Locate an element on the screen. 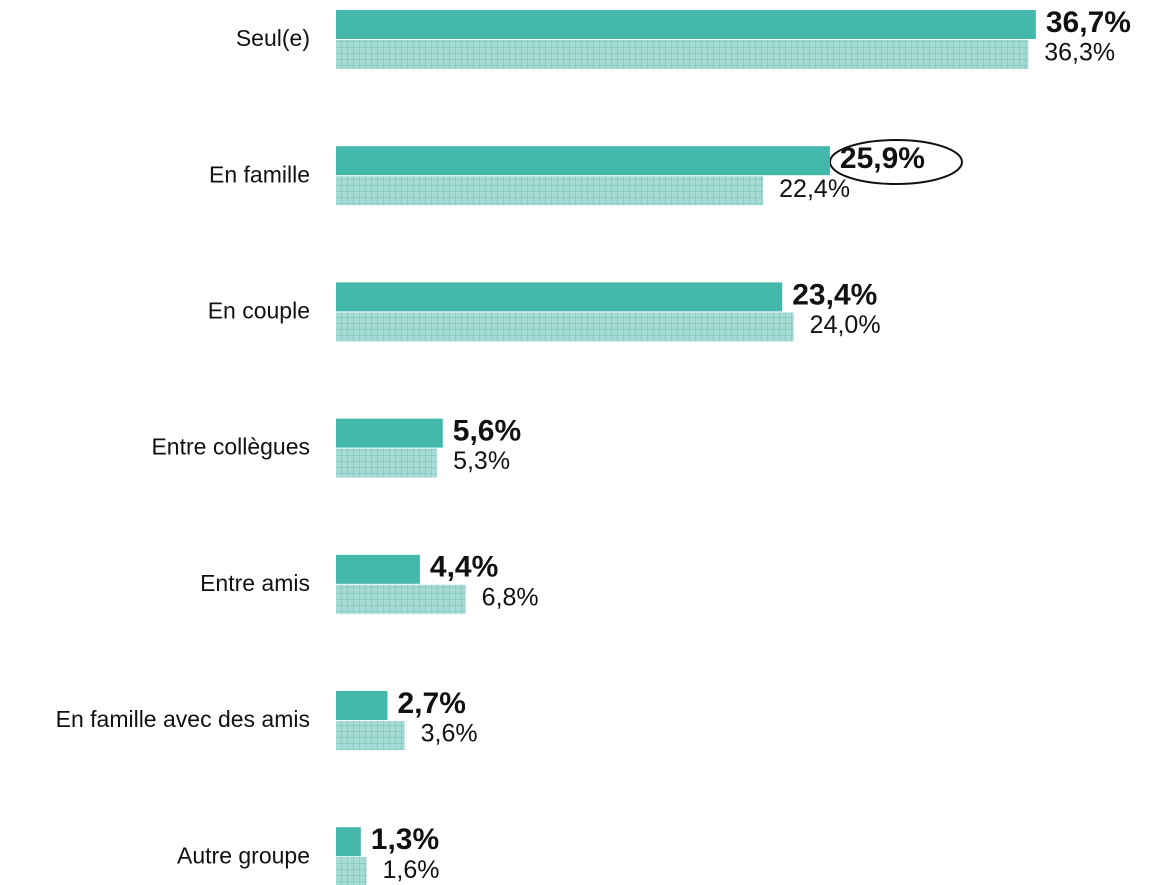 The height and width of the screenshot is (885, 1160). category-label: En famille avec des amis is located at coordinates (183, 719).